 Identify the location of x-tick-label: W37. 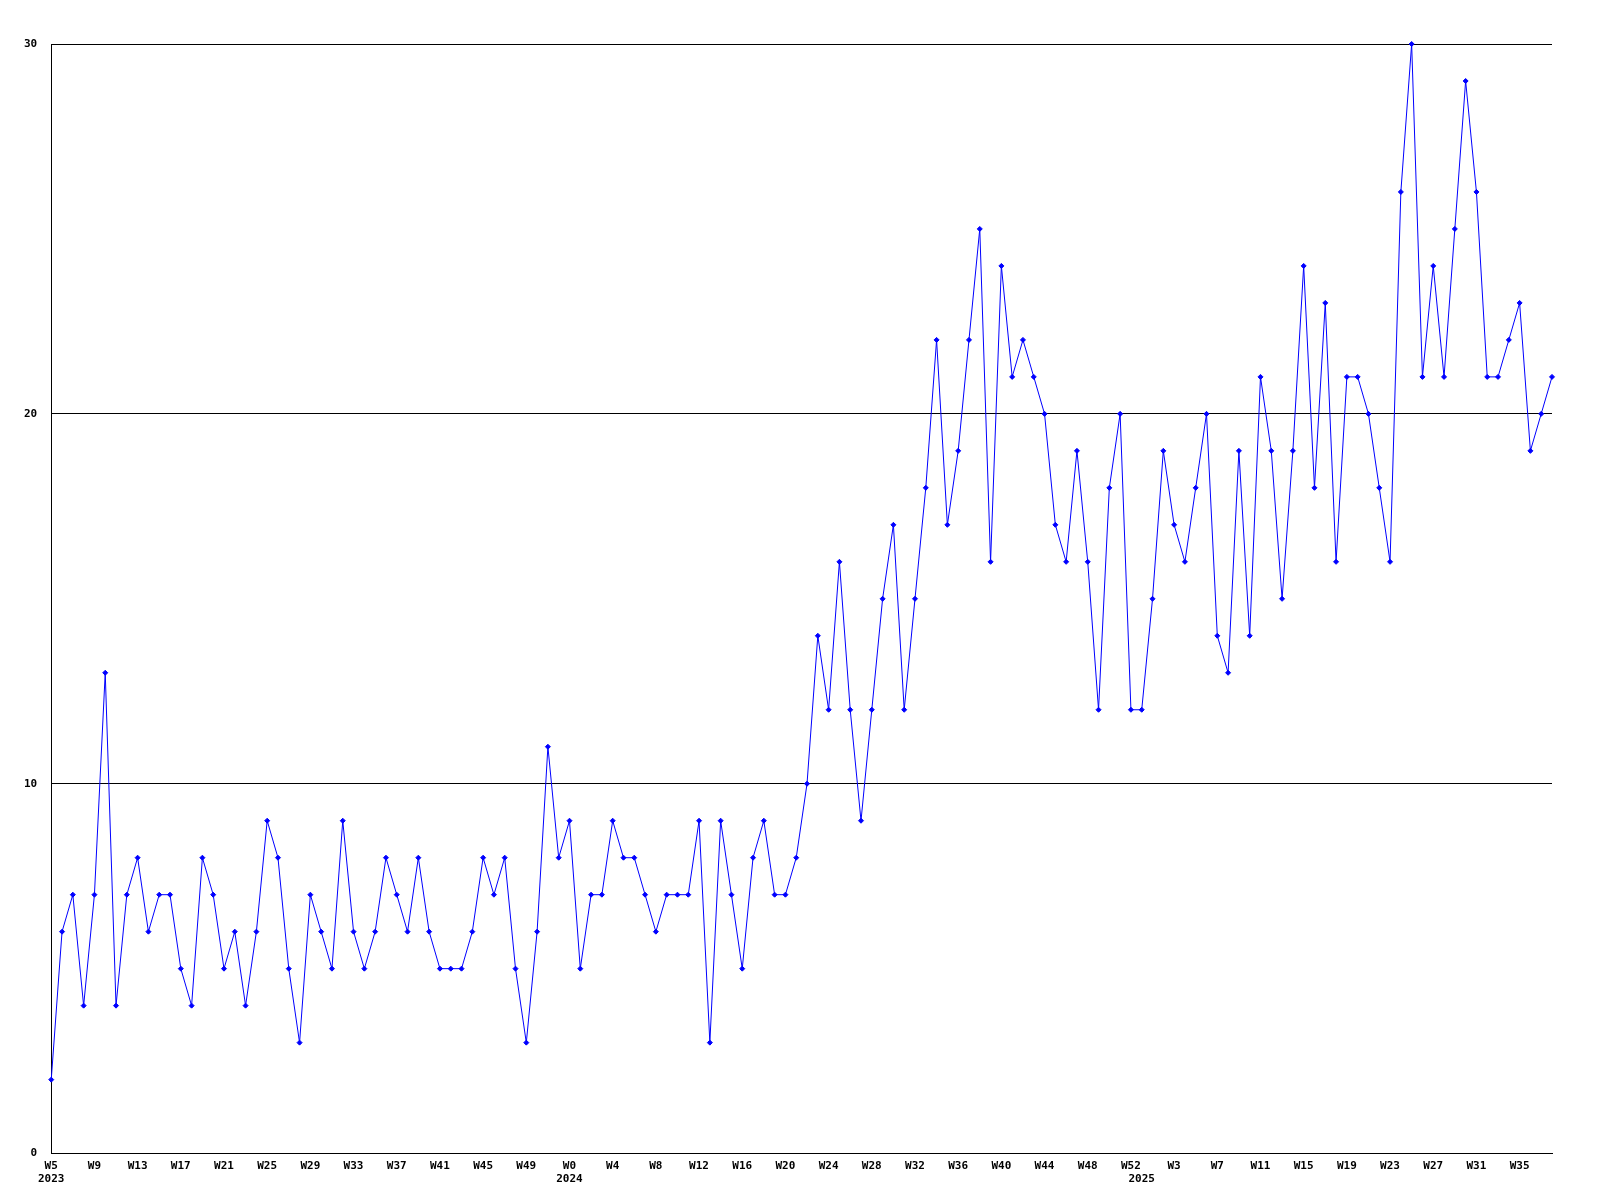
(396, 1166).